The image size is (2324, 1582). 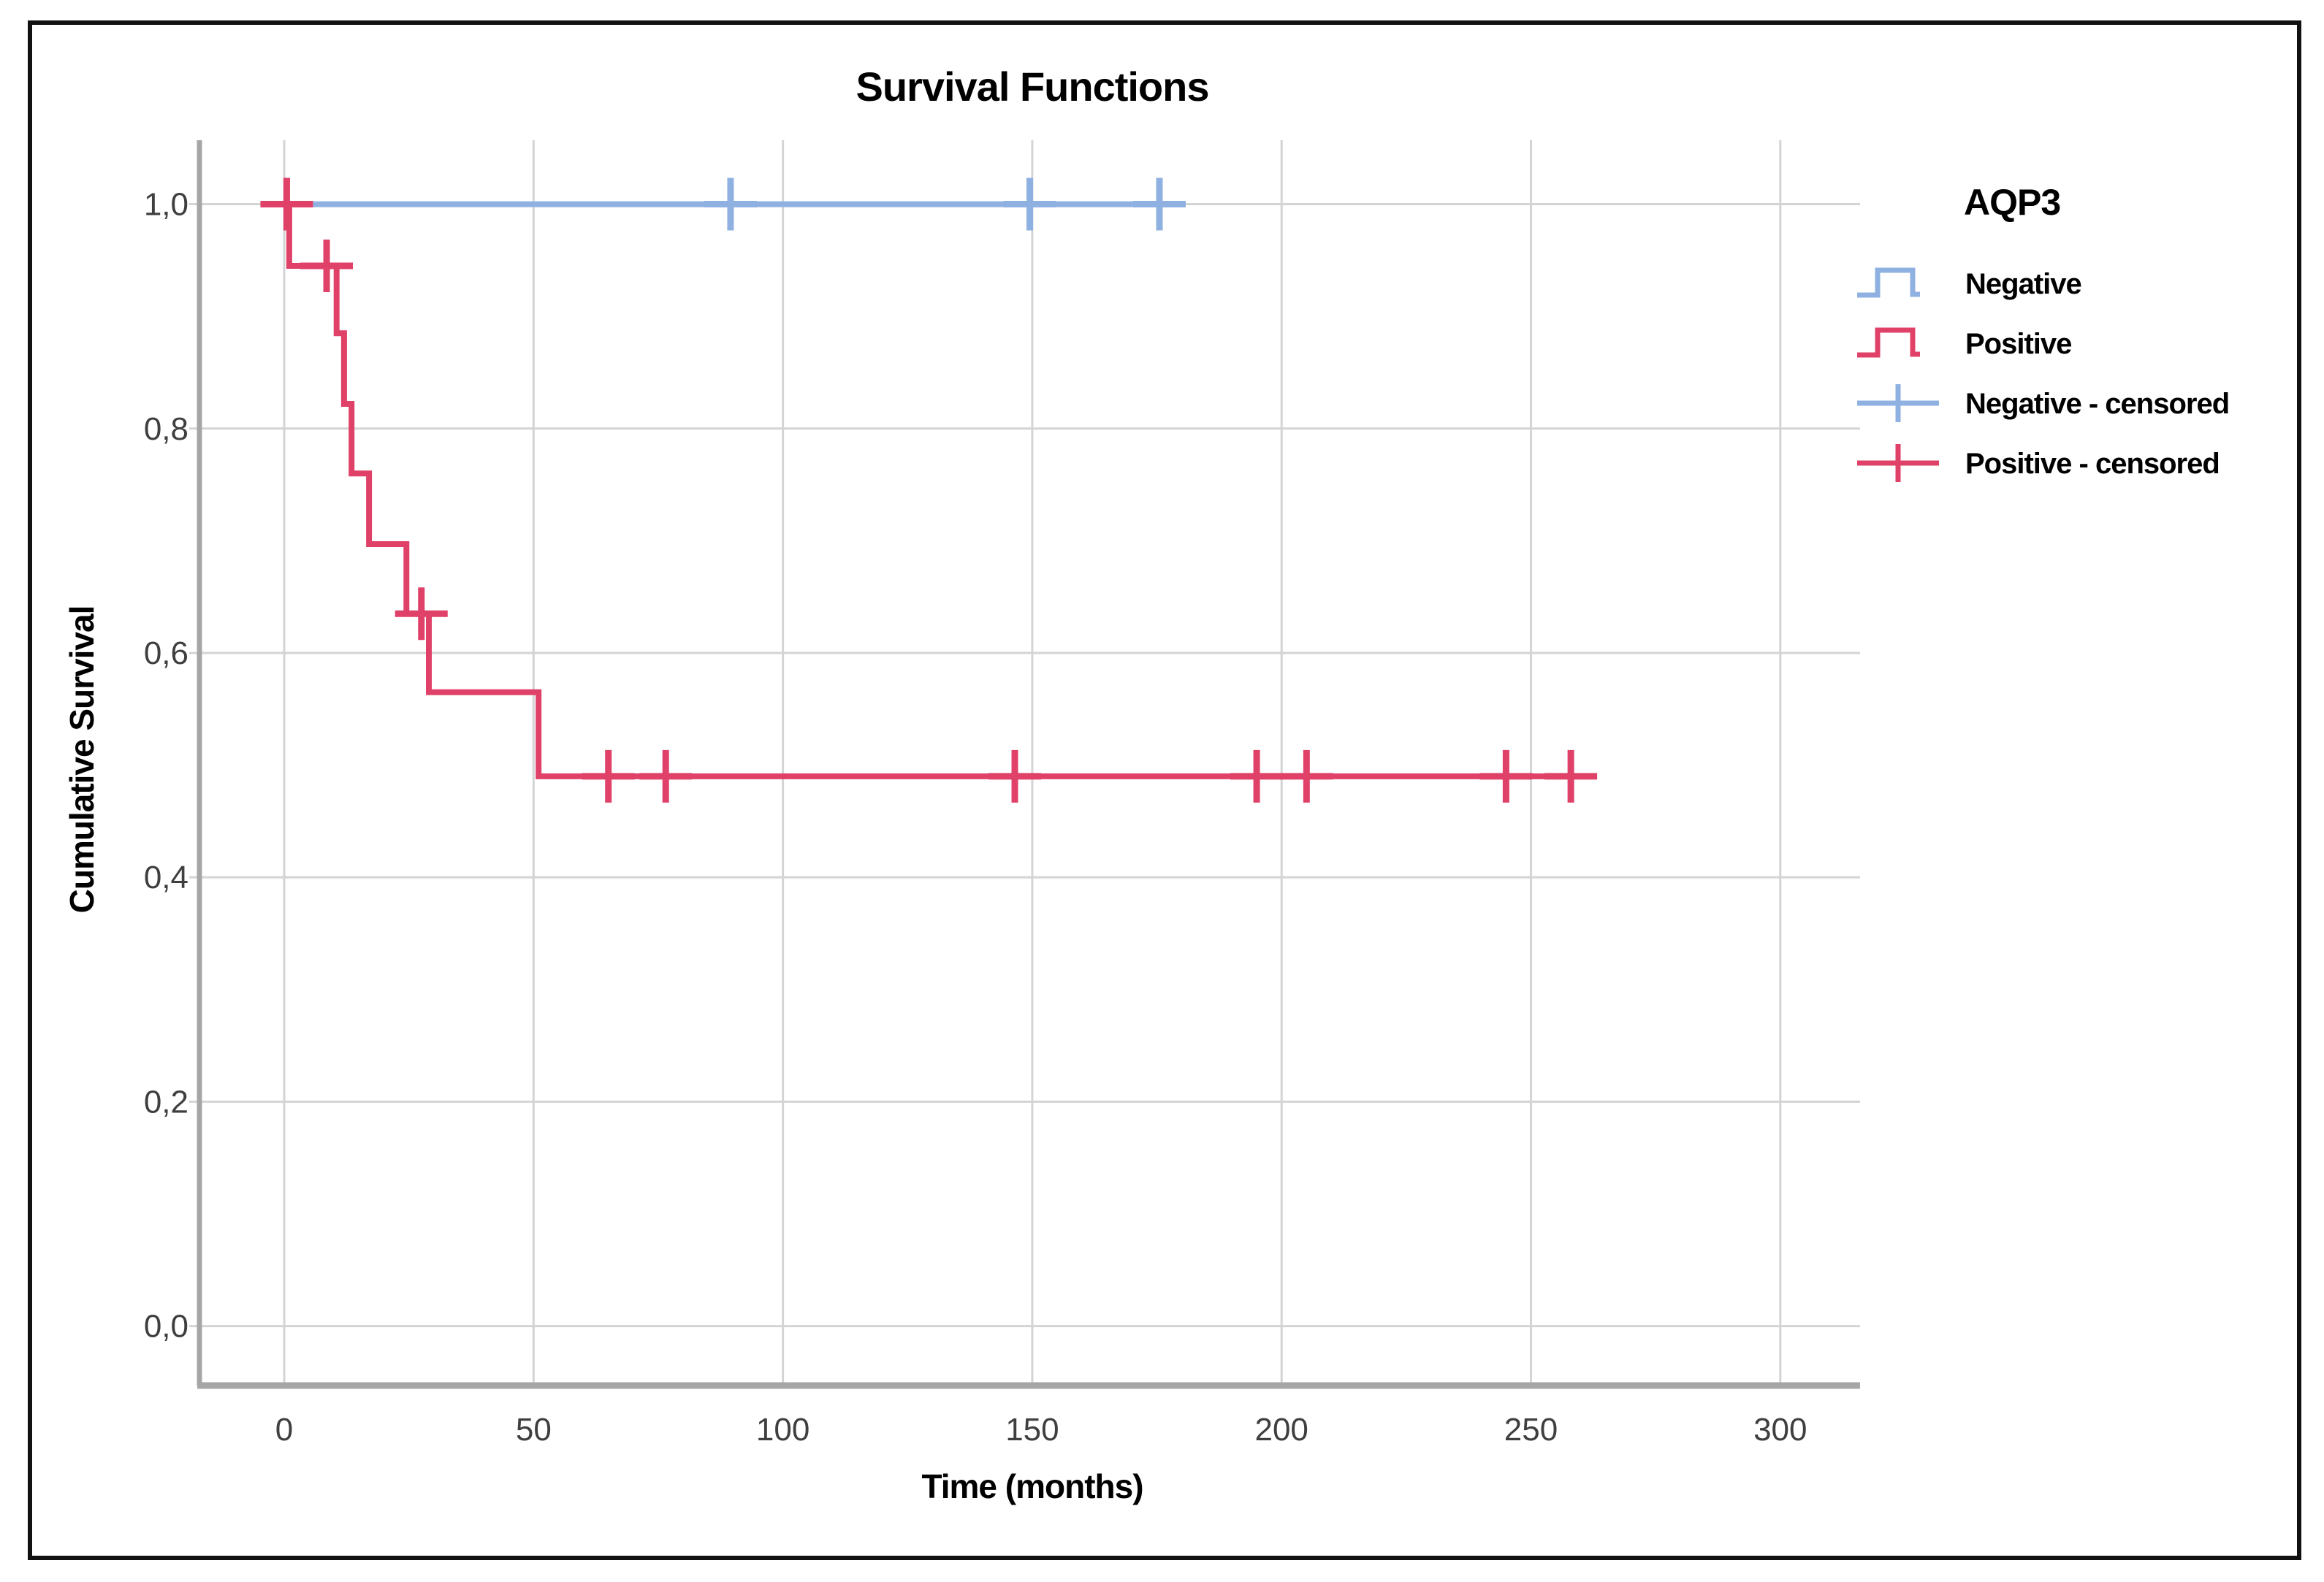 I want to click on x-tick-label: 0, so click(x=284, y=1430).